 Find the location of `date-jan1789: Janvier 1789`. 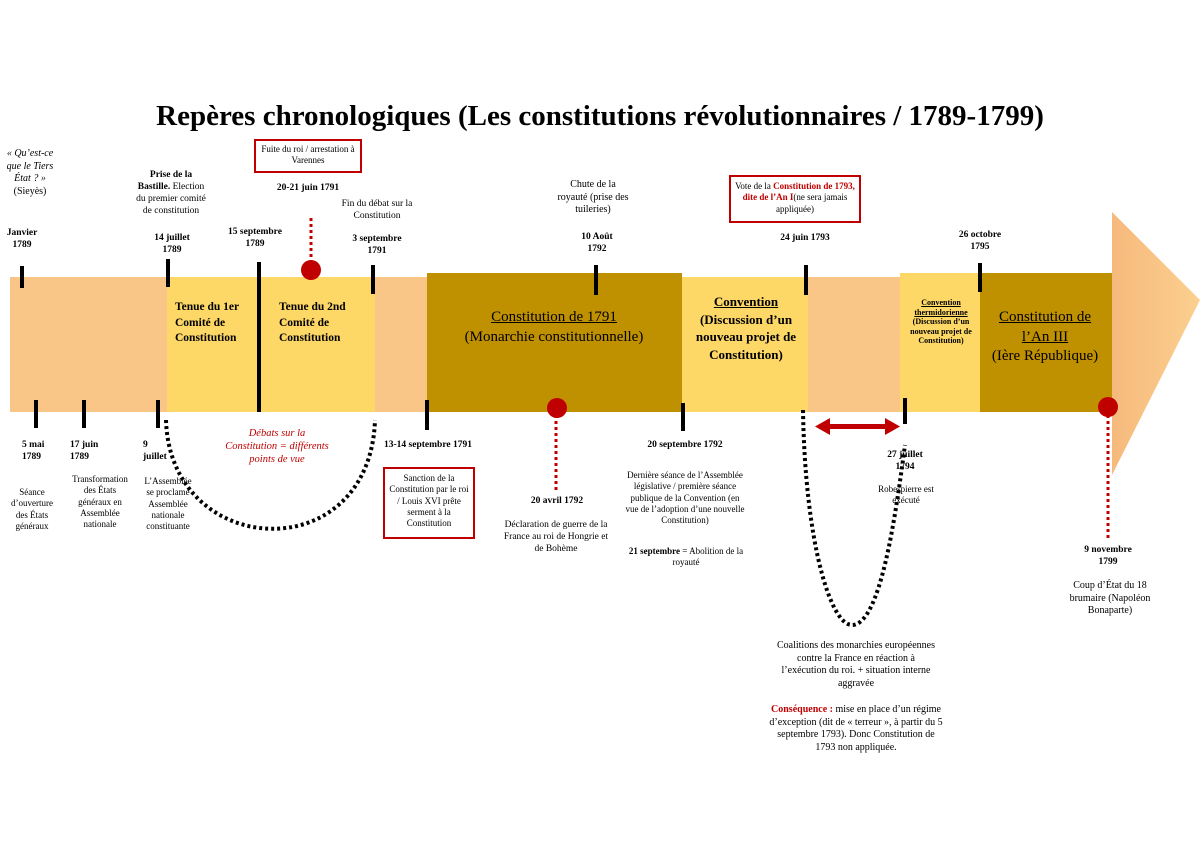

date-jan1789: Janvier 1789 is located at coordinates (22, 239).